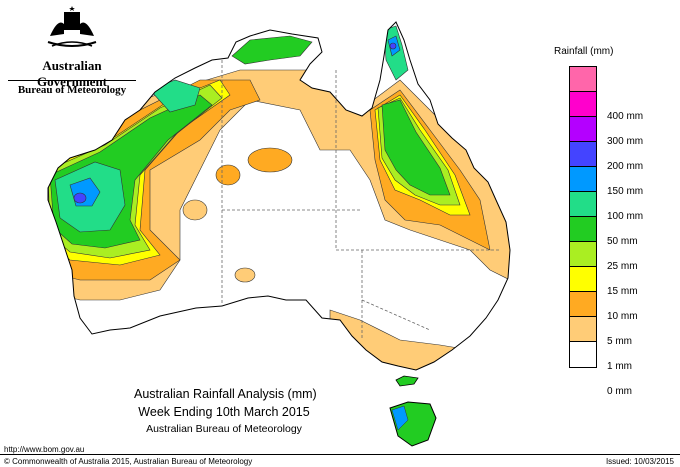 This screenshot has width=680, height=467. Describe the element at coordinates (625, 166) in the screenshot. I see `legend-label: 200 mm` at that location.